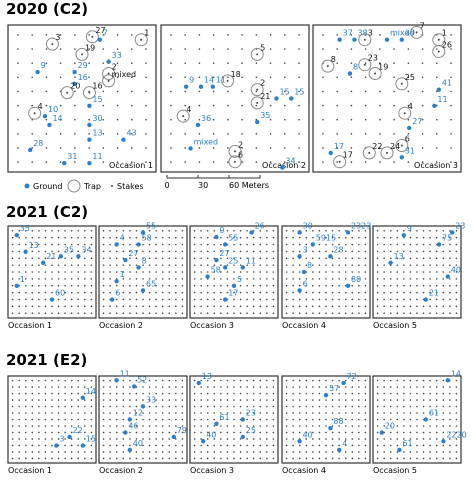 The height and width of the screenshot is (480, 474). What do you see at coordinates (410, 150) in the screenshot?
I see `point-label: 31` at bounding box center [410, 150].